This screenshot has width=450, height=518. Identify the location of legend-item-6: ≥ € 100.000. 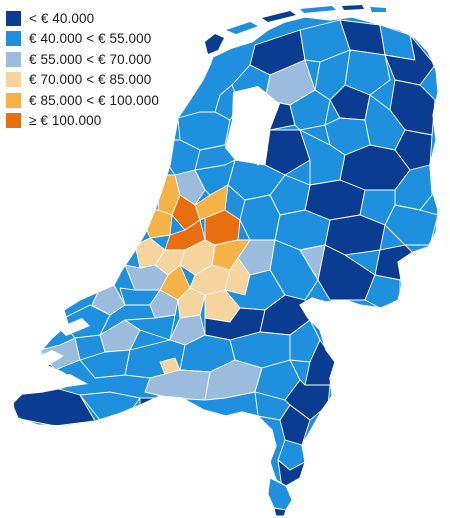
(82, 121).